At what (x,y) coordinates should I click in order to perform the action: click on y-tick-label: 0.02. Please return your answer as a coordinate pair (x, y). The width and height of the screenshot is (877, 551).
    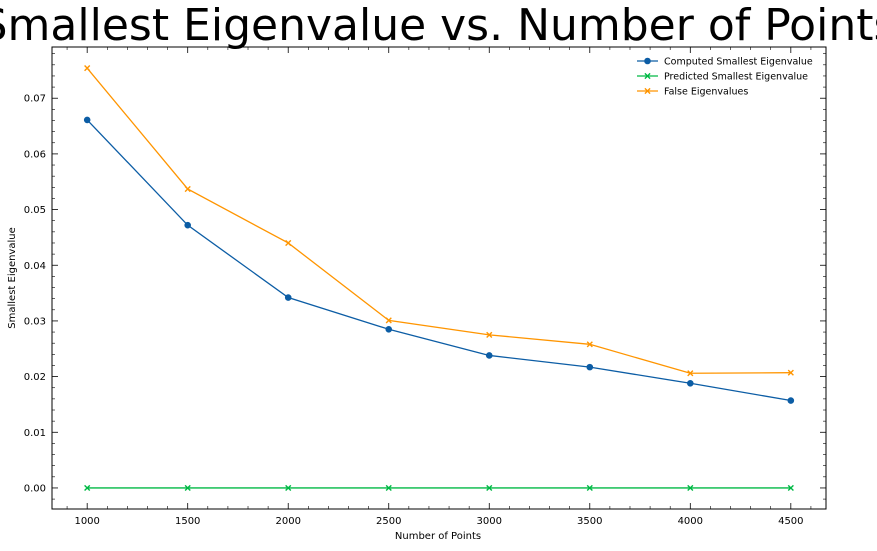
    Looking at the image, I should click on (35, 377).